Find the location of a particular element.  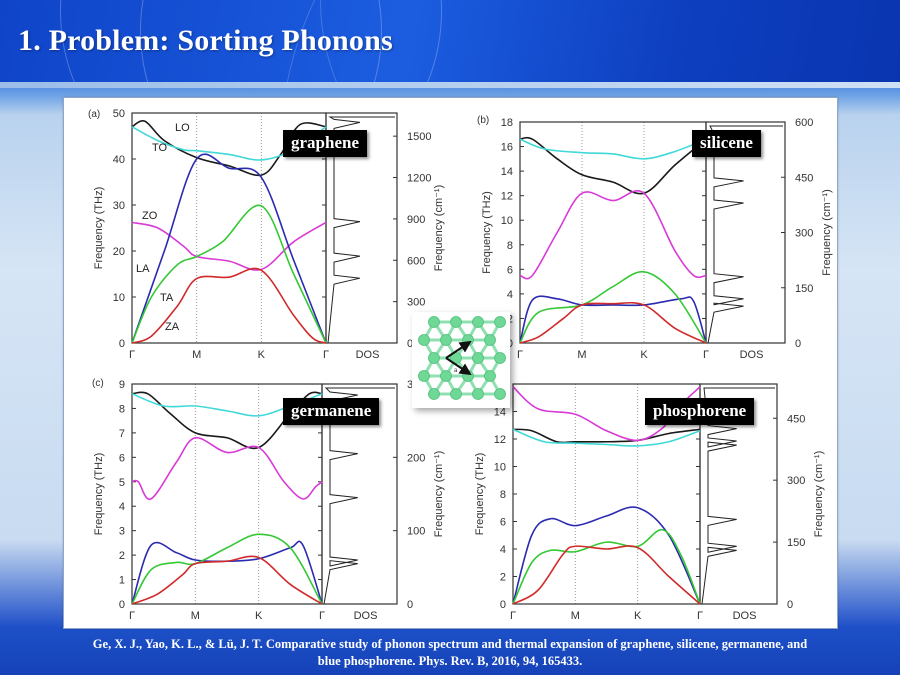

svg-text: 900 is located at coordinates (416, 220).